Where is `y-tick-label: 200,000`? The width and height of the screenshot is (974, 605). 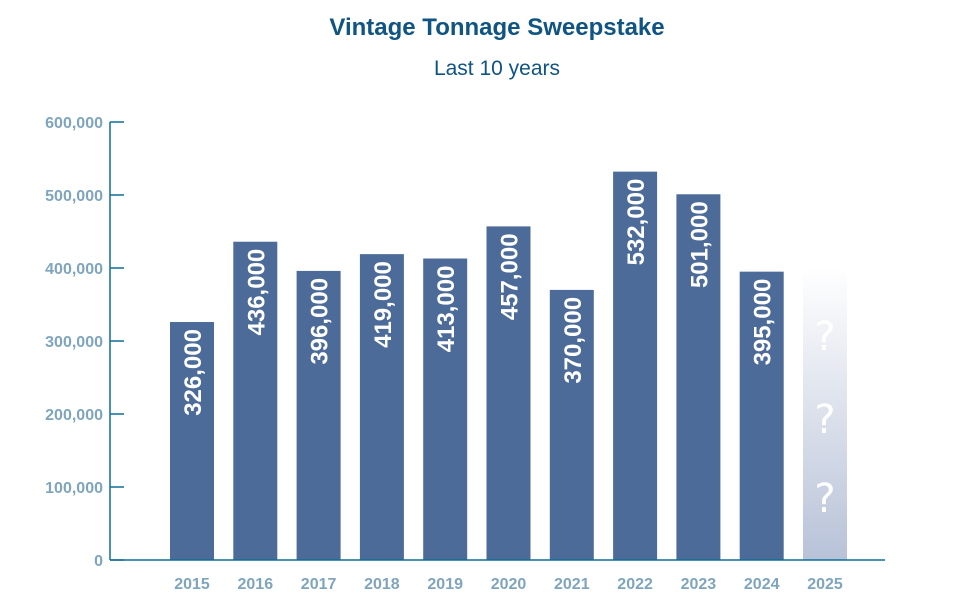
y-tick-label: 200,000 is located at coordinates (74, 415).